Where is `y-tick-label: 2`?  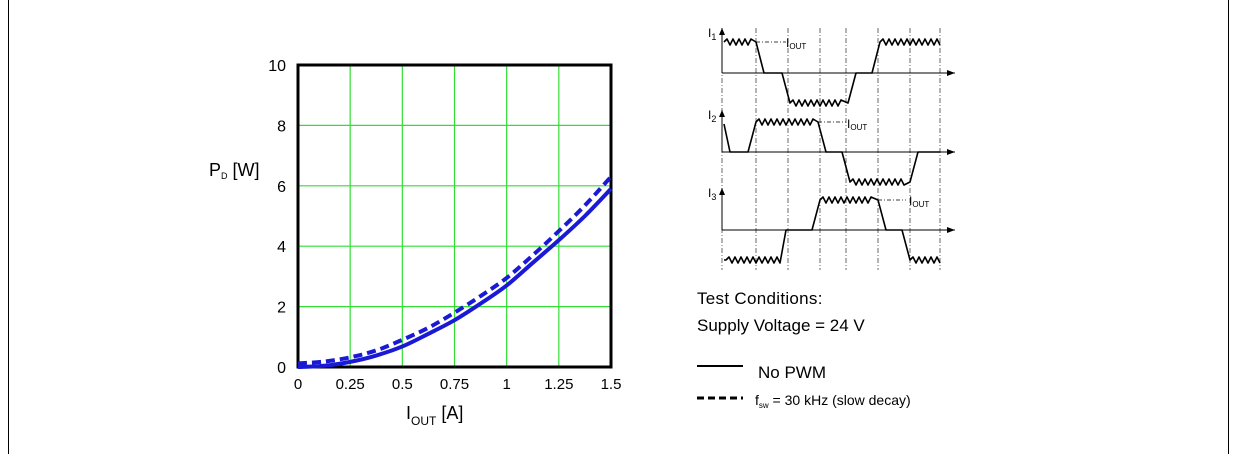 y-tick-label: 2 is located at coordinates (281, 308).